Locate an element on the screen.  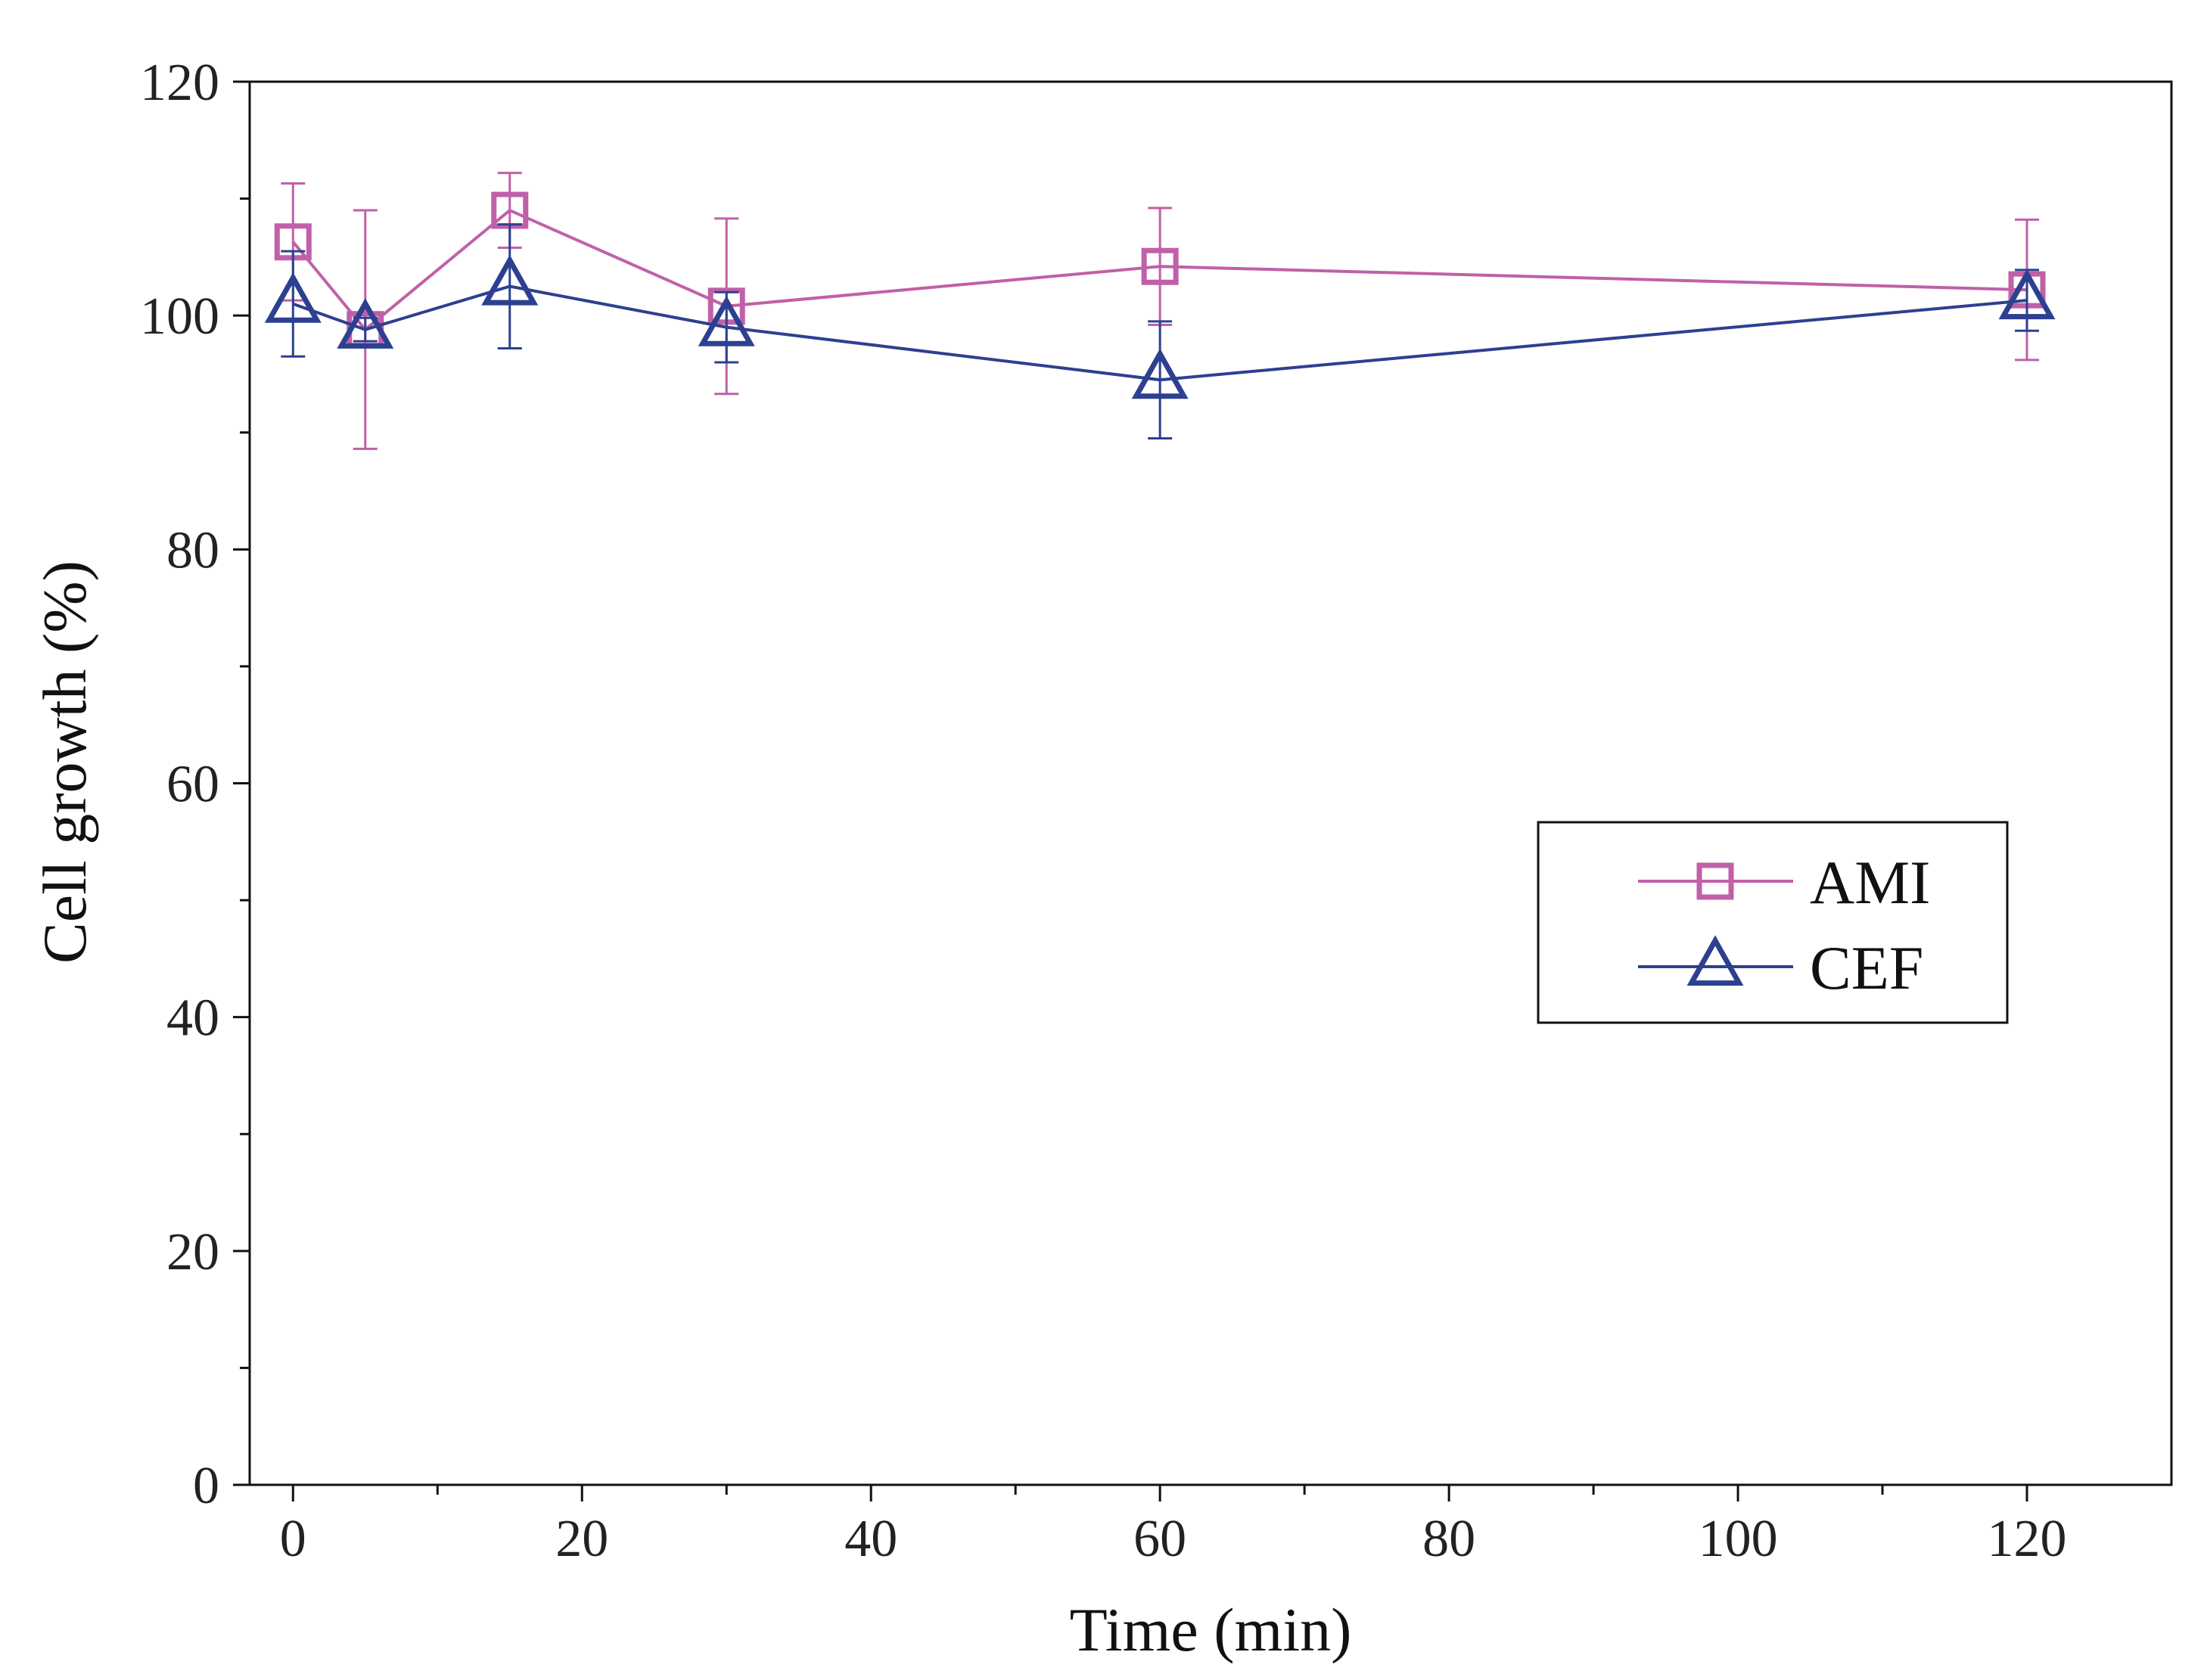
legend-item-cef: CEF is located at coordinates (1780, 967).